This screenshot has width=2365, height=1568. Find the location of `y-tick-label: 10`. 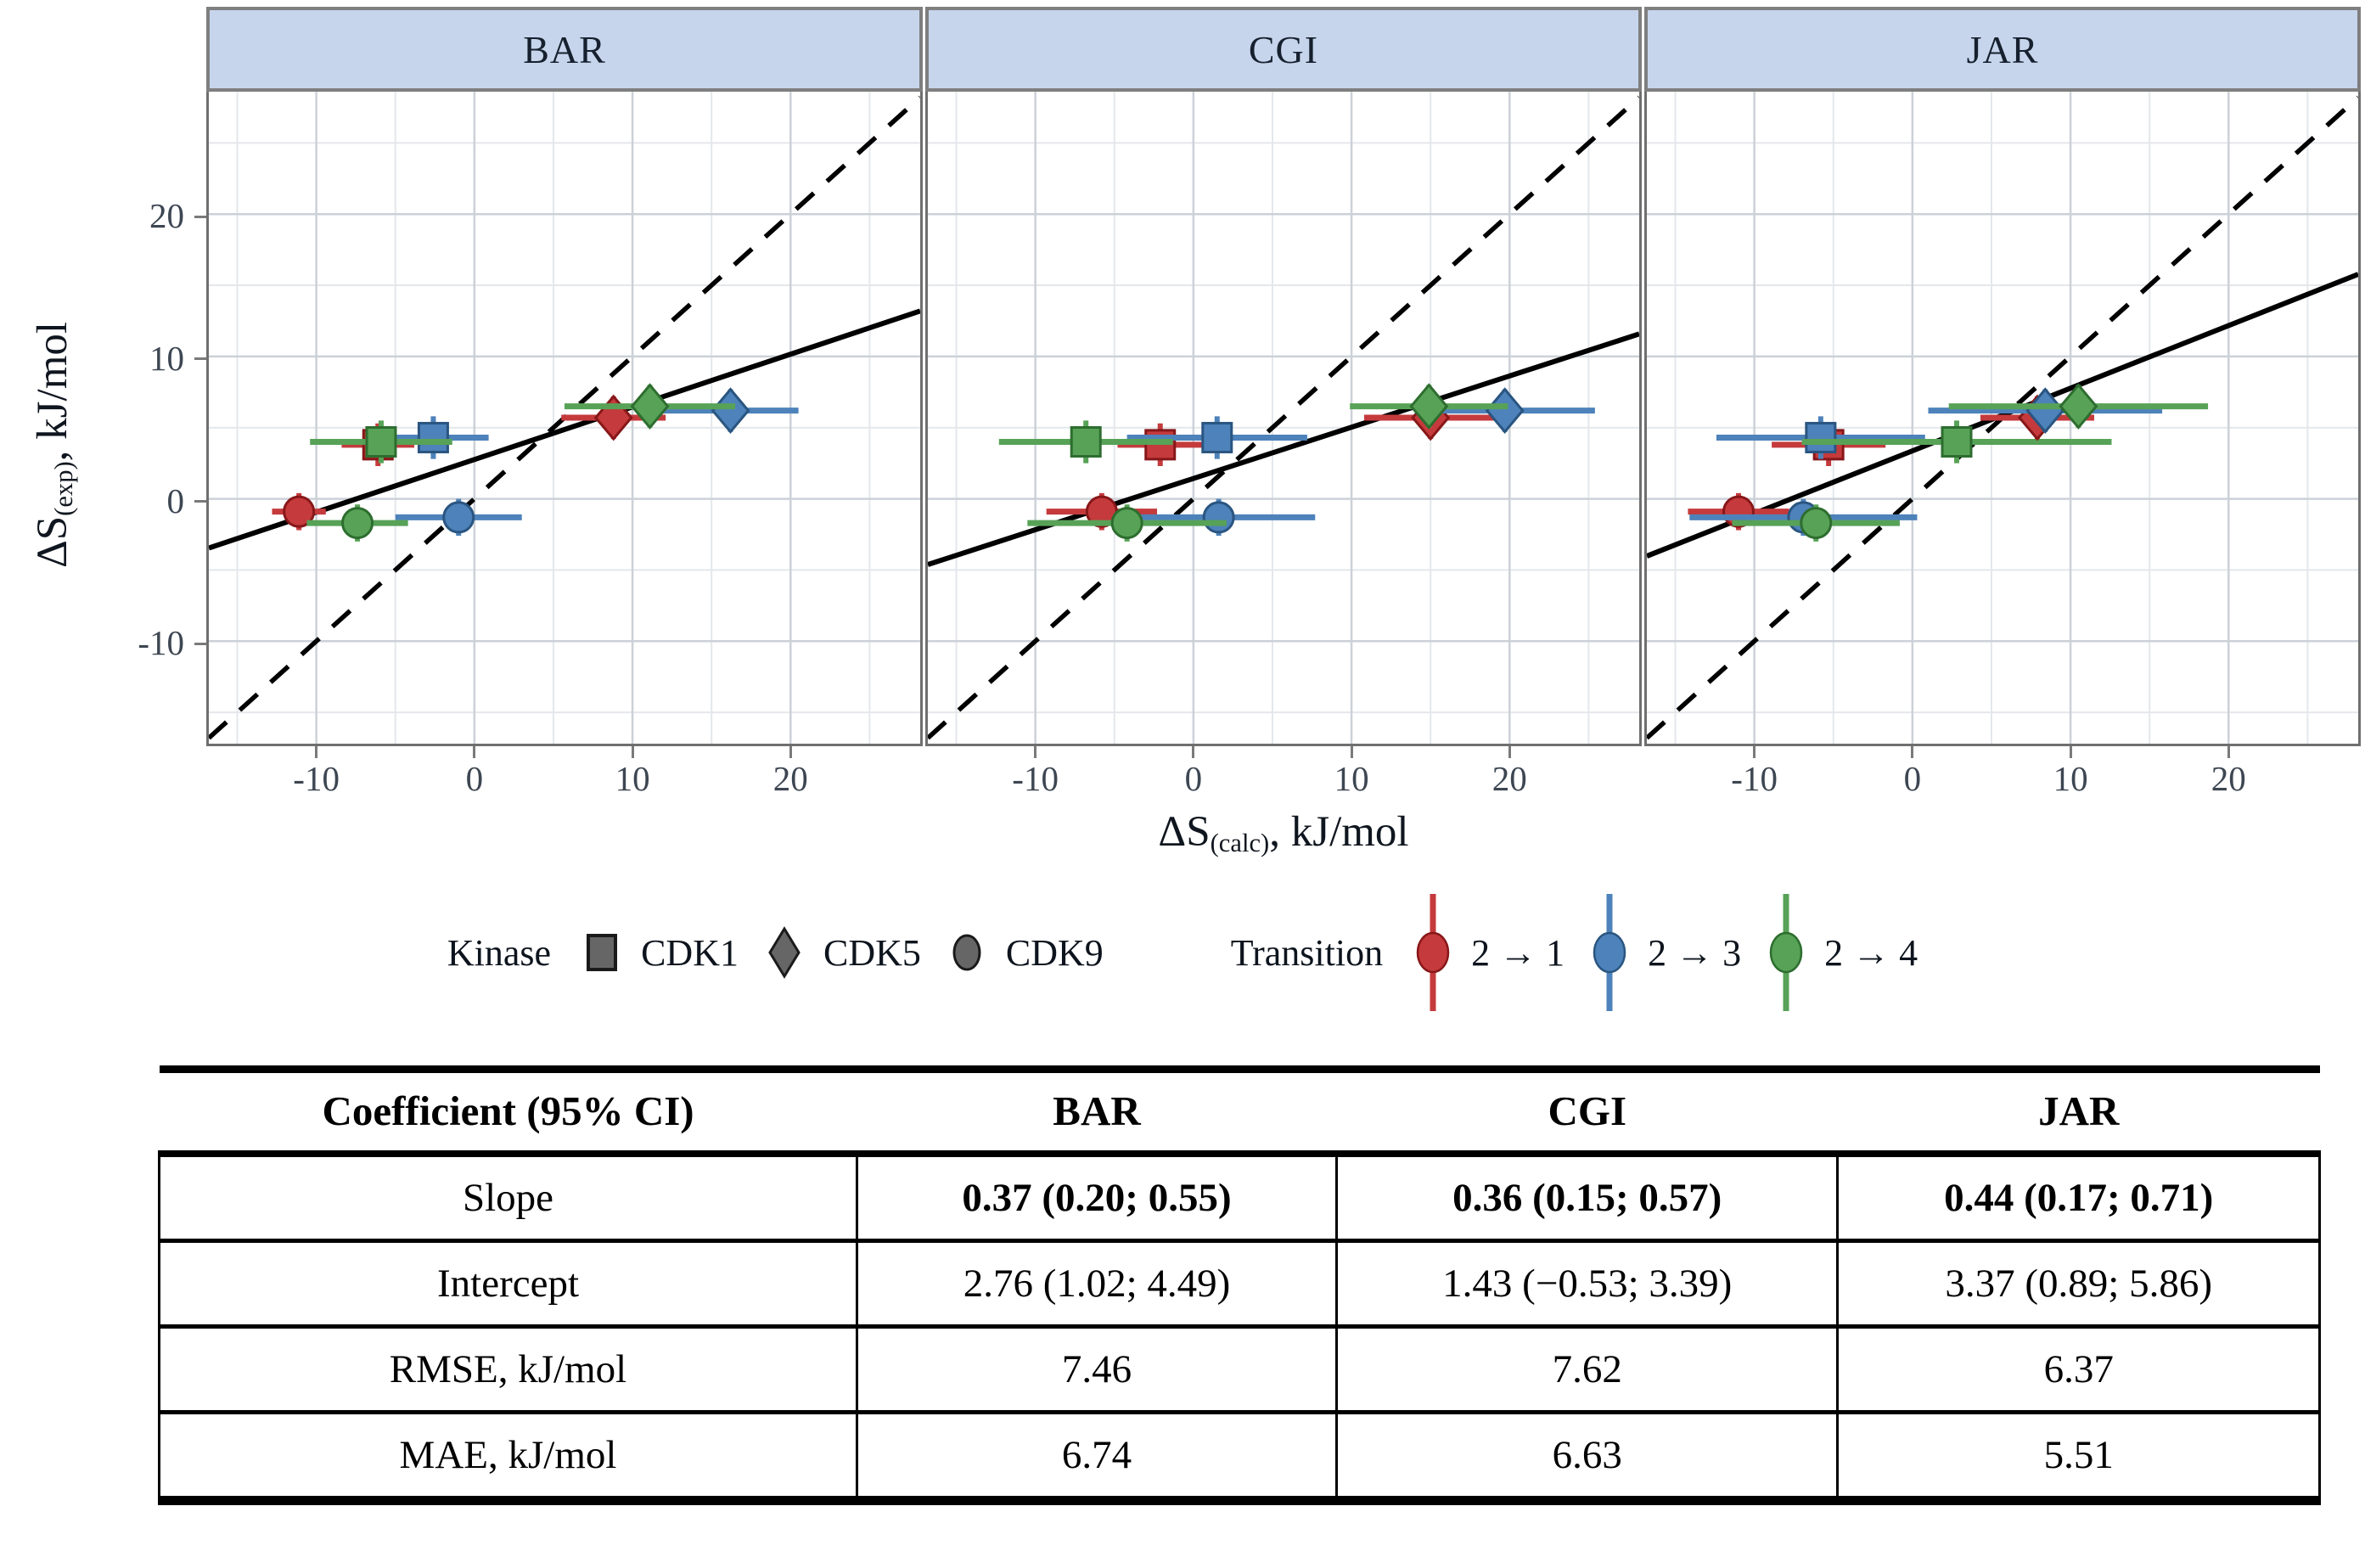

y-tick-label: 10 is located at coordinates (167, 358).